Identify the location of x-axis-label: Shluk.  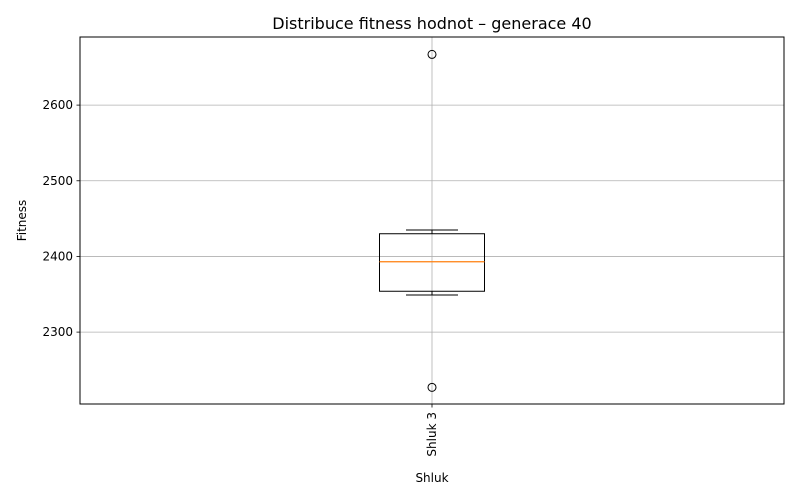
(431, 478).